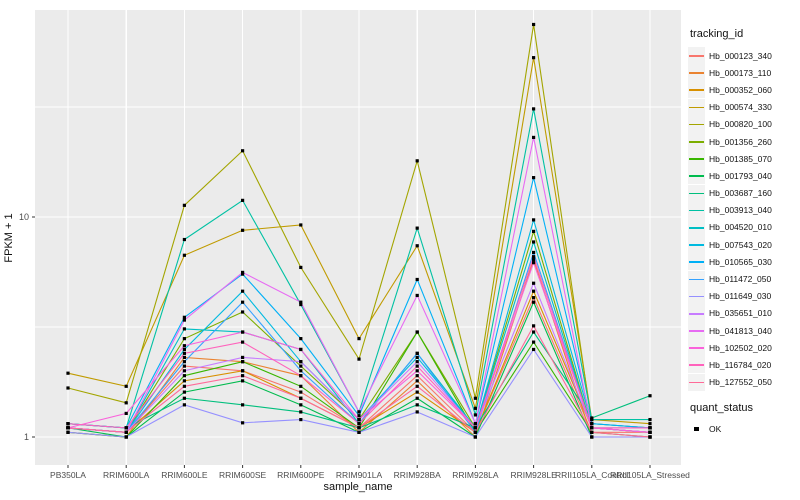  I want to click on legend-label: Hb_116784_020, so click(740, 364).